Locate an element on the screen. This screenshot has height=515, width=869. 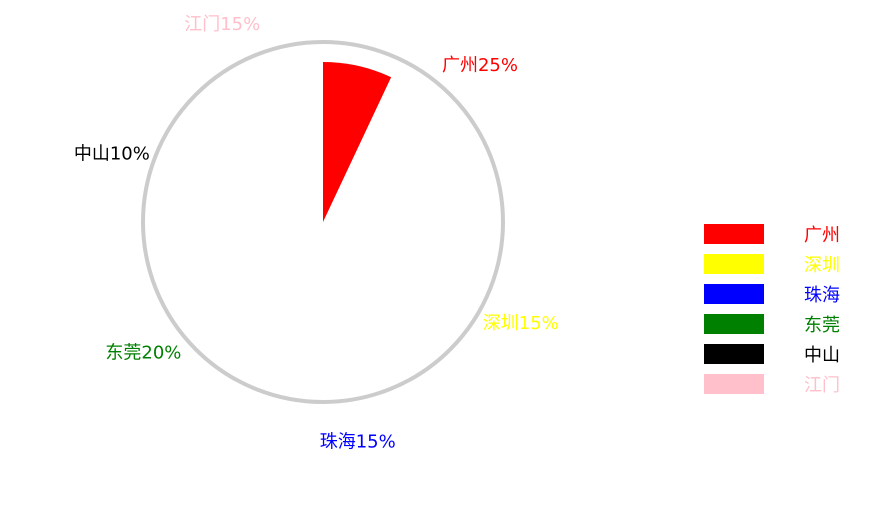
pie-slice-label-1: 广州25% is located at coordinates (480, 65).